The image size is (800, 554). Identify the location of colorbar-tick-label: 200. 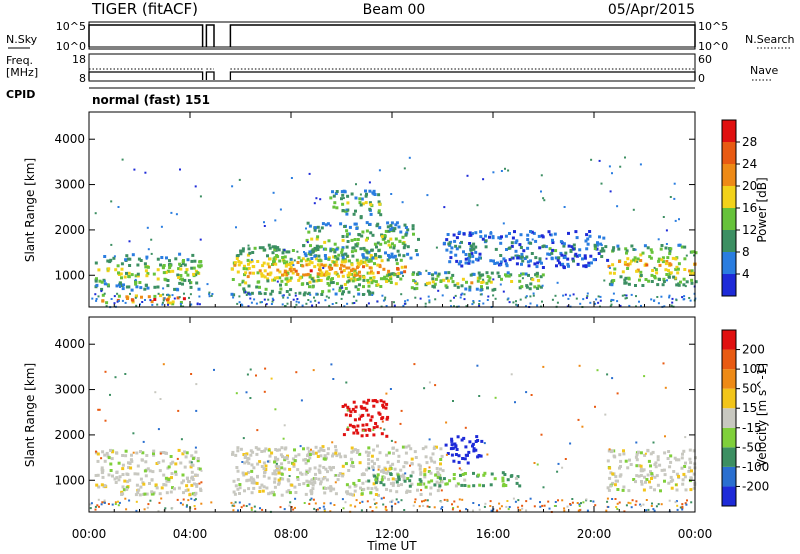
(753, 350).